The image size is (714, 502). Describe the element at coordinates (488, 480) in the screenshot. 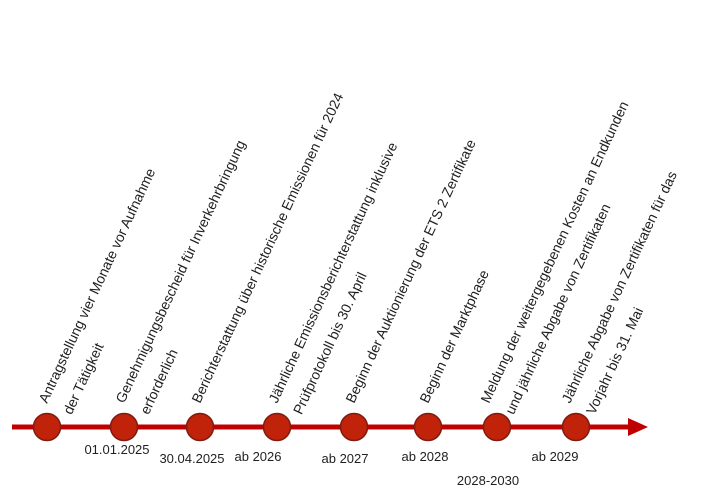

I see `event-date: 2028-2030` at that location.